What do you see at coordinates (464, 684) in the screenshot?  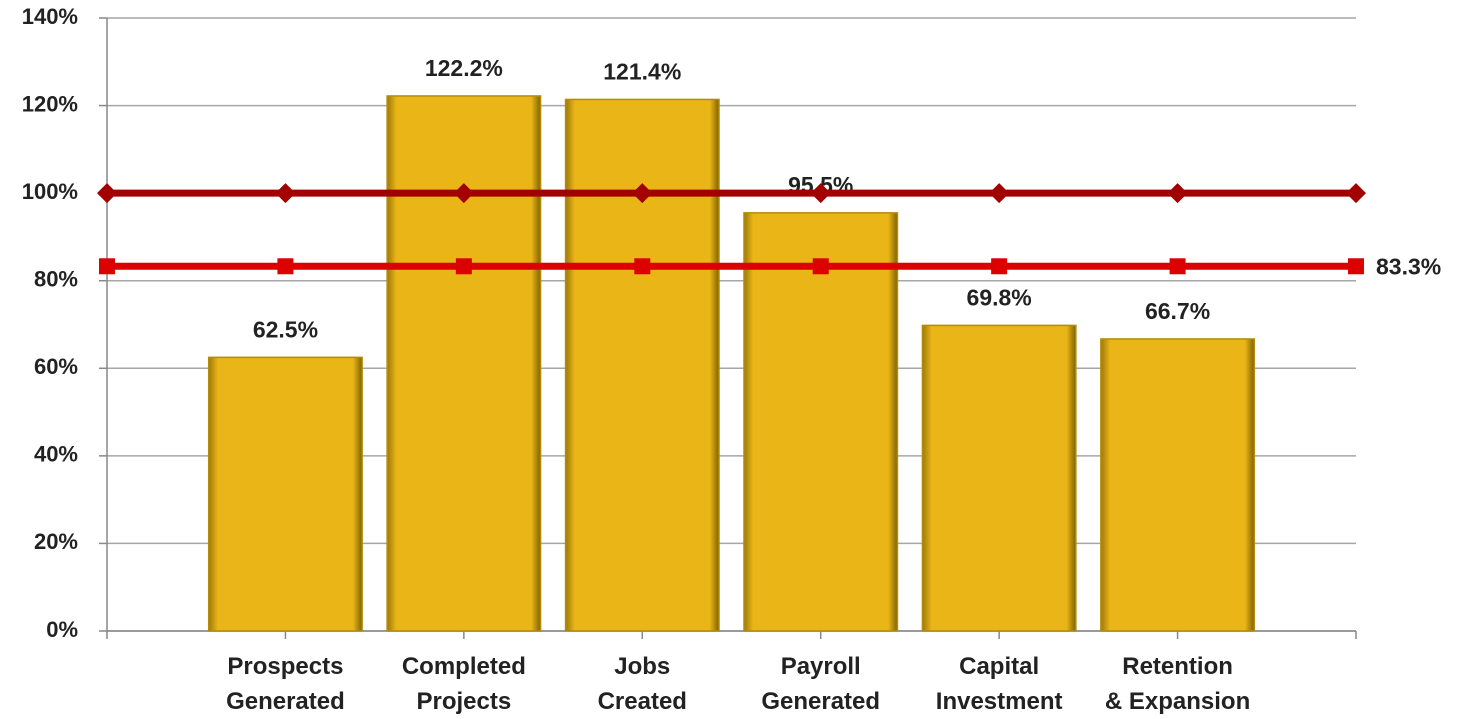 I see `x-tick-label: Completed Projects` at bounding box center [464, 684].